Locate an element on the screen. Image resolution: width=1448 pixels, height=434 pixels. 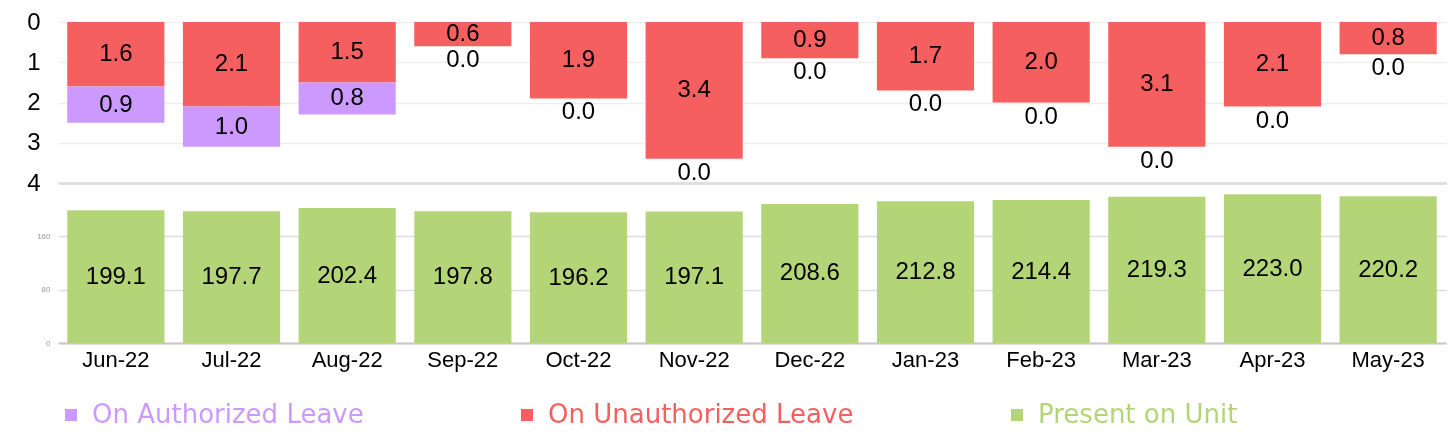
data-label: 208.6 is located at coordinates (809, 272).